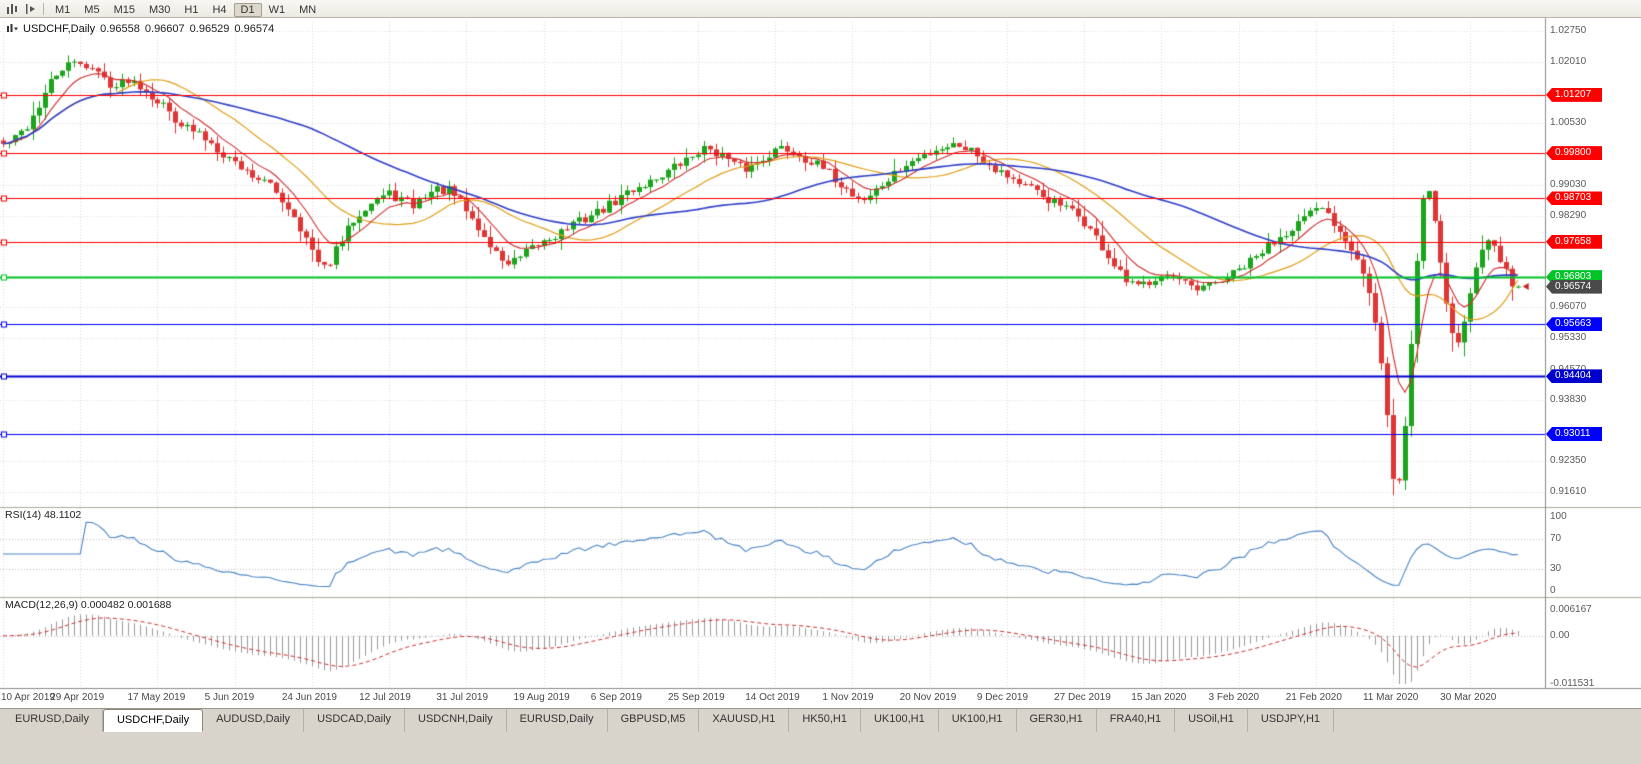 The width and height of the screenshot is (1641, 764). What do you see at coordinates (1390, 697) in the screenshot?
I see `date-label: 11 Mar 2020` at bounding box center [1390, 697].